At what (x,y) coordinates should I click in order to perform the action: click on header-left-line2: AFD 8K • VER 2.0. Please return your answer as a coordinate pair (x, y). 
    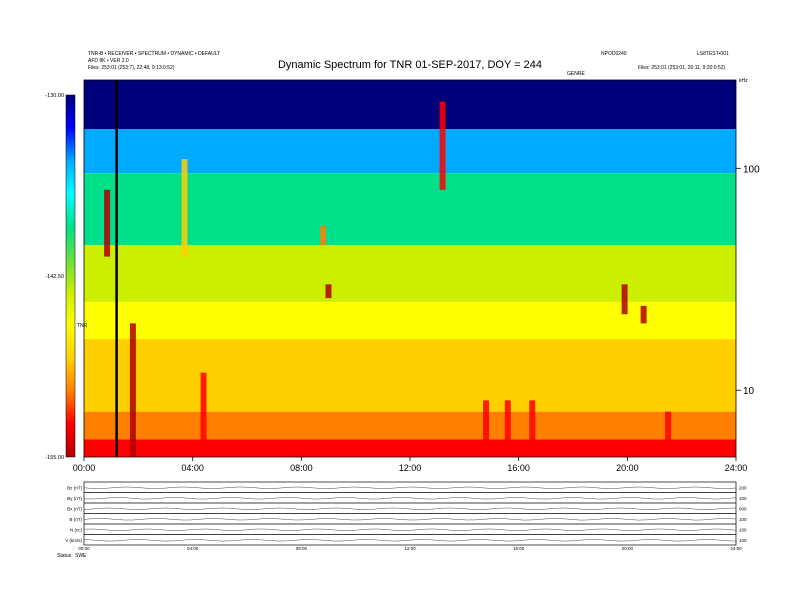
    Looking at the image, I should click on (108, 61).